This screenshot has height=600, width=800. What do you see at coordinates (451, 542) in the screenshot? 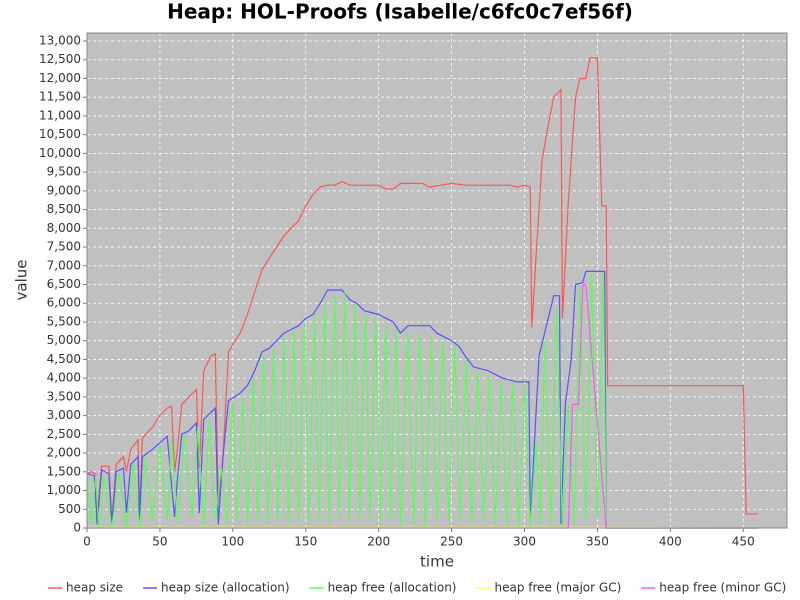
I see `x-tick-label: 250` at bounding box center [451, 542].